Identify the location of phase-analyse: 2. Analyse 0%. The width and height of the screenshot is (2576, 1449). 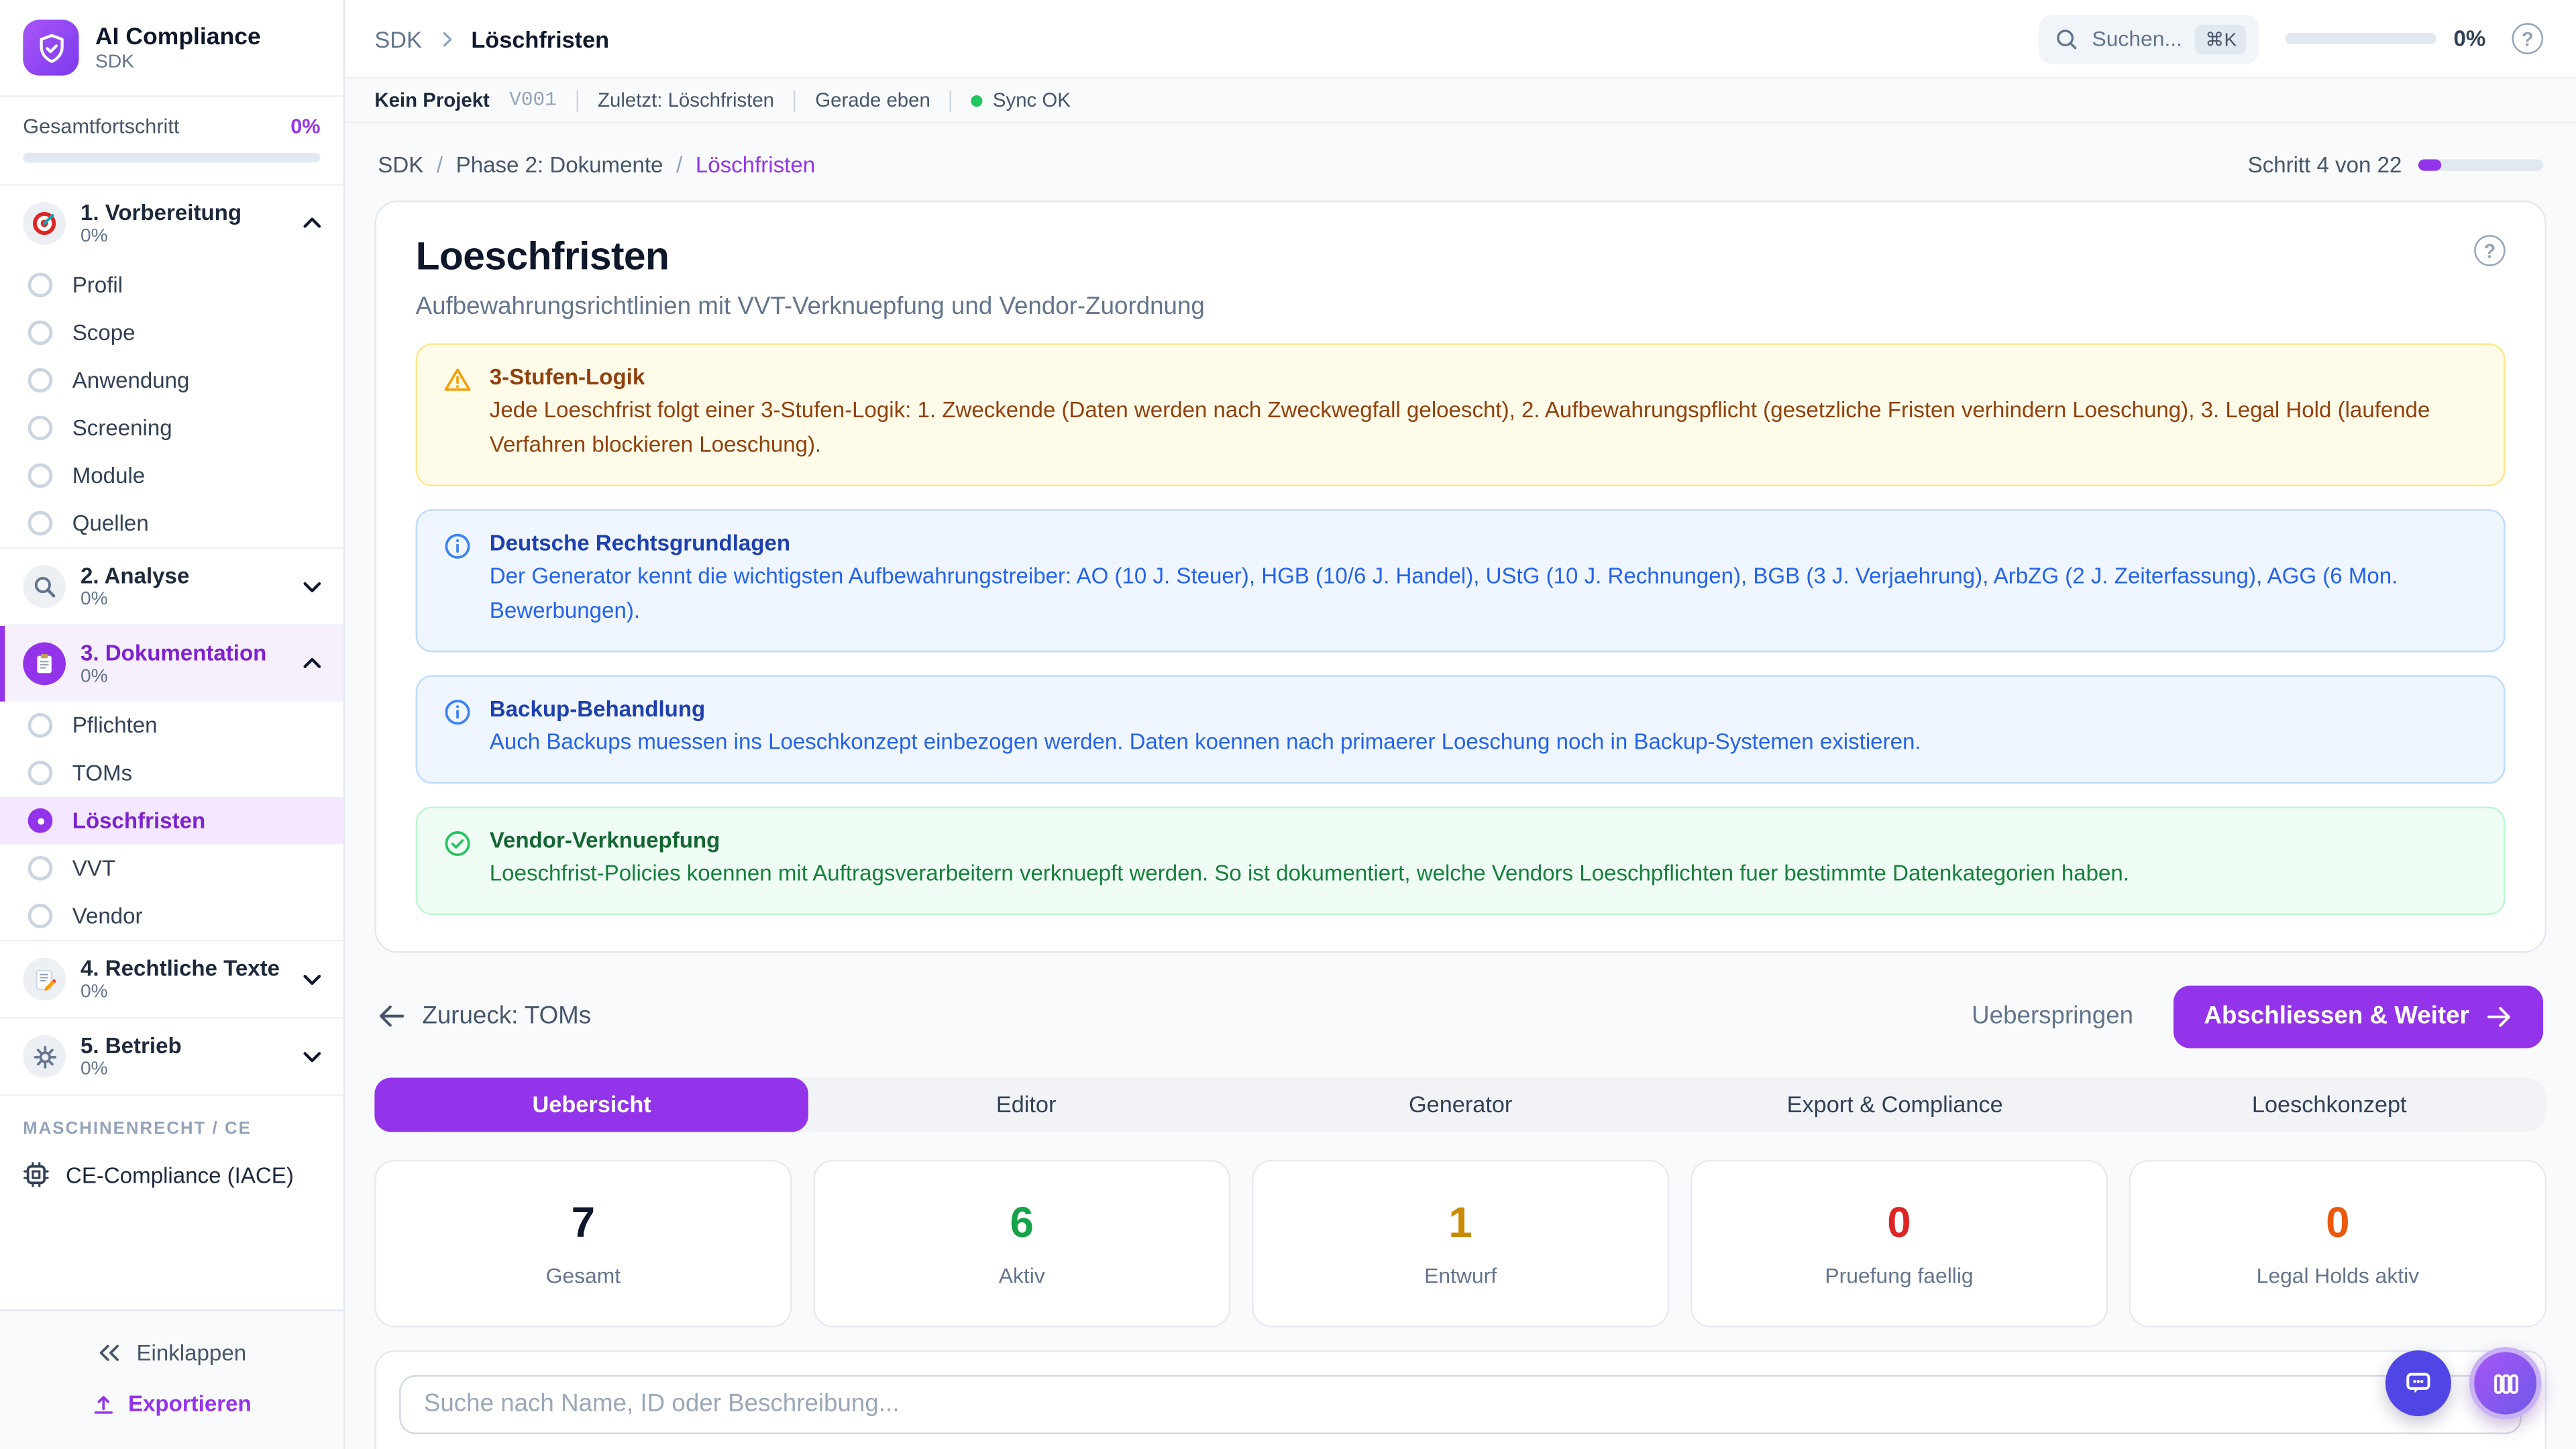
(171, 587).